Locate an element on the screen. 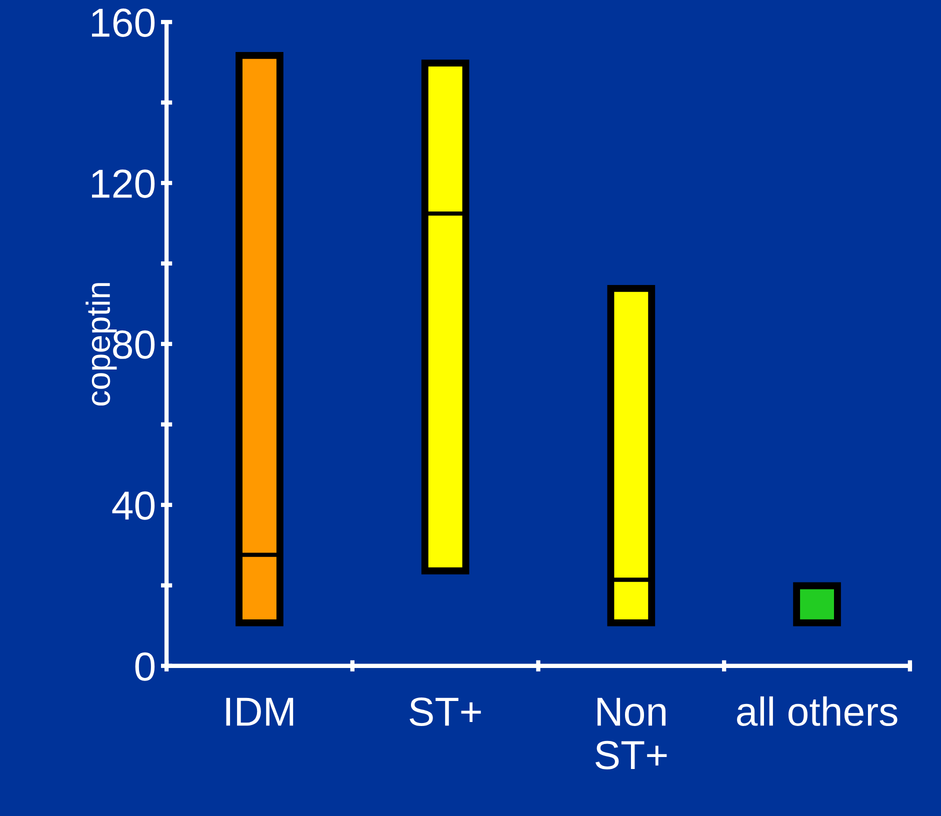  x-tick-label: ST+ is located at coordinates (445, 711).